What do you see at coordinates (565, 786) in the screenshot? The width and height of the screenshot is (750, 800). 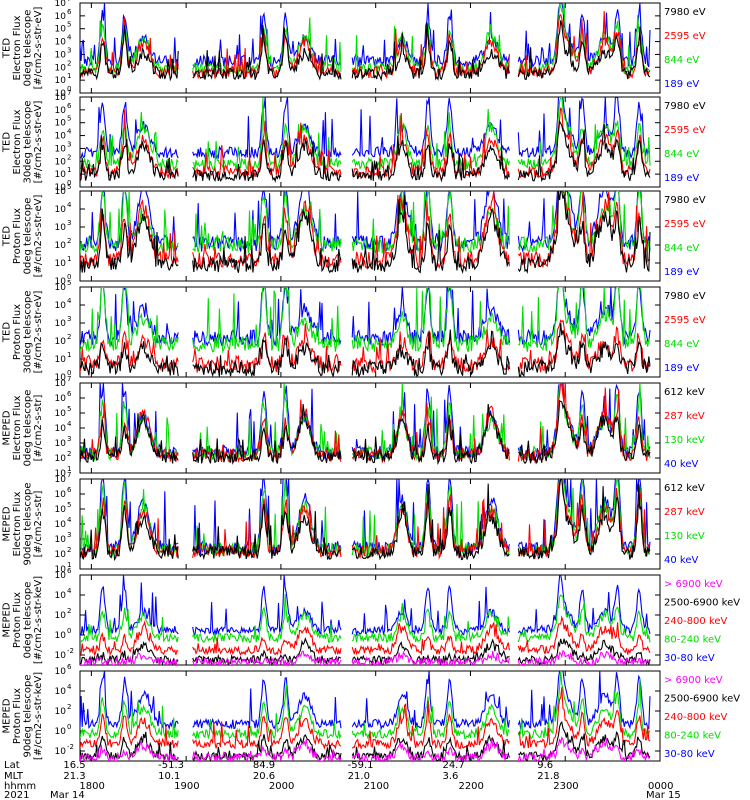 I see `time-tick-label: 2300` at bounding box center [565, 786].